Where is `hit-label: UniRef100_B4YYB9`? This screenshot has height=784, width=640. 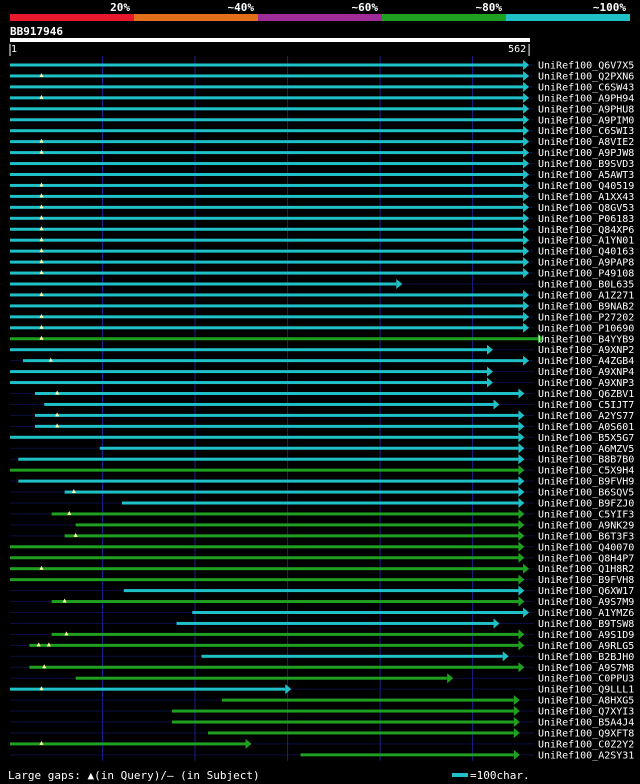
hit-label: UniRef100_B4YYB9 is located at coordinates (586, 339).